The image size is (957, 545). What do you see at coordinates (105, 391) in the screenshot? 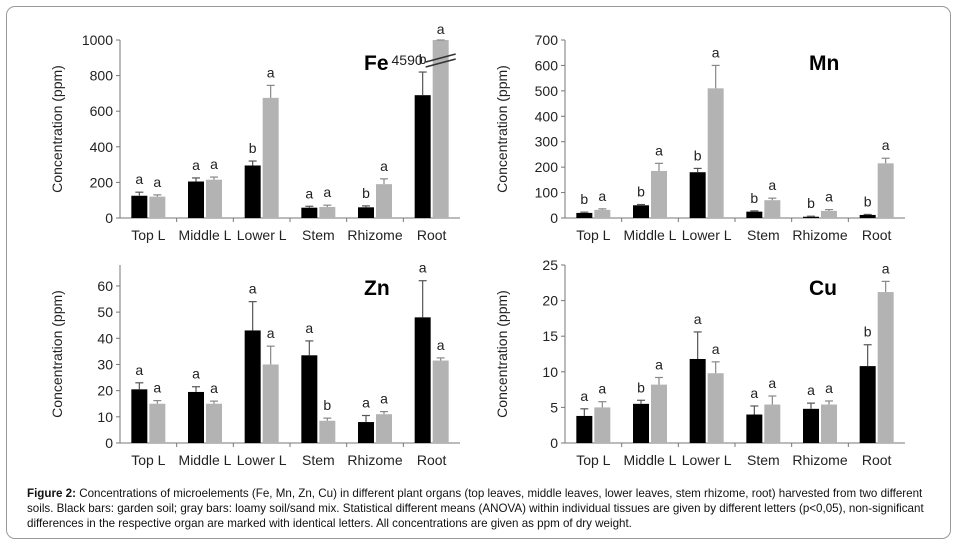
I see `y-tick-label: 20` at bounding box center [105, 391].